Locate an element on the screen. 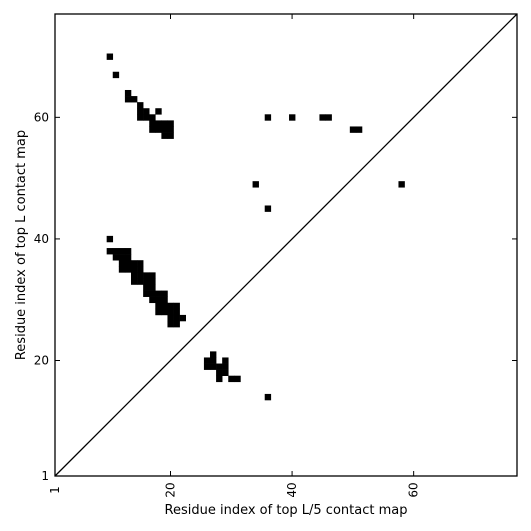  y-tick-label: 40 is located at coordinates (41, 239).